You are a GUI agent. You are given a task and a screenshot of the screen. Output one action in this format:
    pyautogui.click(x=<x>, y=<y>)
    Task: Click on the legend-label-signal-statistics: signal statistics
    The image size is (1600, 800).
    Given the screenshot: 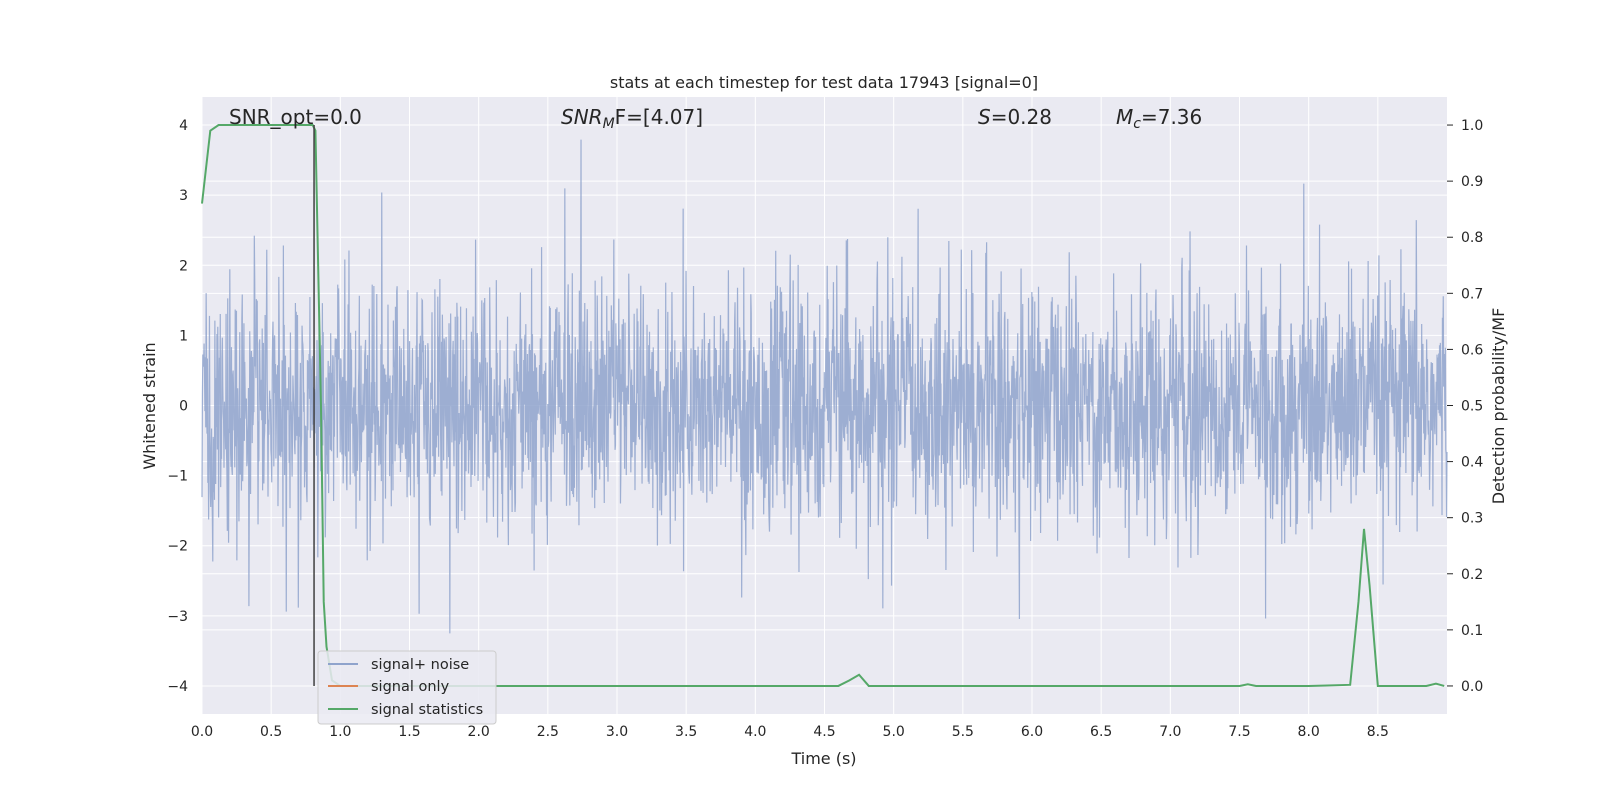 What is the action you would take?
    pyautogui.click(x=427, y=710)
    